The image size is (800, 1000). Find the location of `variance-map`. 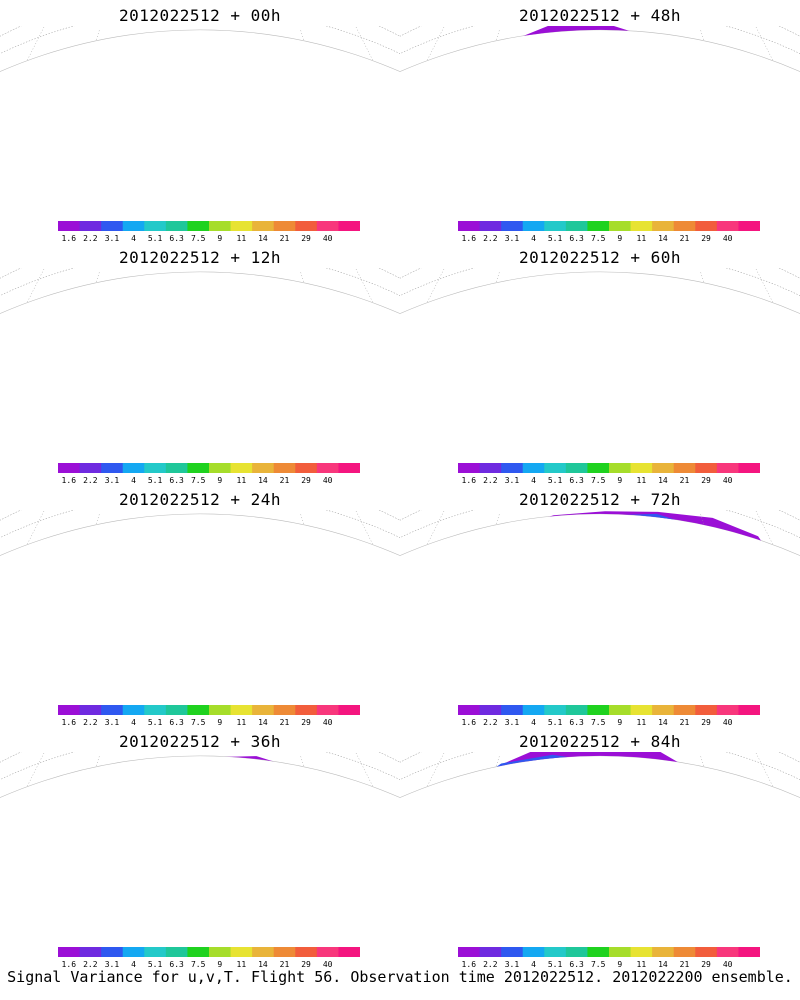

variance-map is located at coordinates (600, 558).